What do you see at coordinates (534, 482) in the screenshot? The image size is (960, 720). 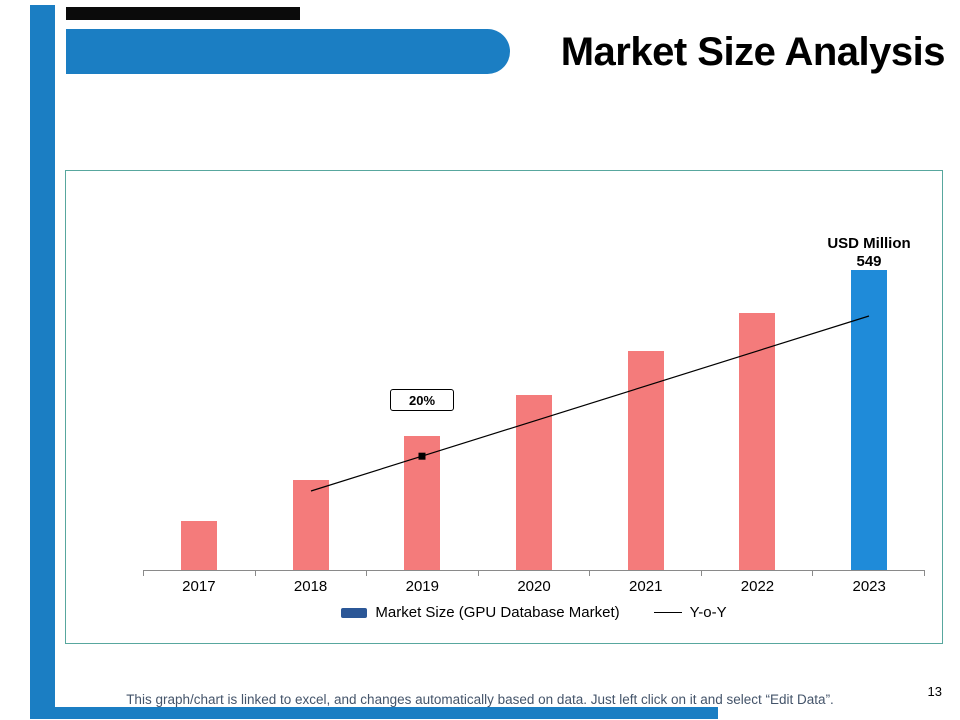 I see `bar-2020` at bounding box center [534, 482].